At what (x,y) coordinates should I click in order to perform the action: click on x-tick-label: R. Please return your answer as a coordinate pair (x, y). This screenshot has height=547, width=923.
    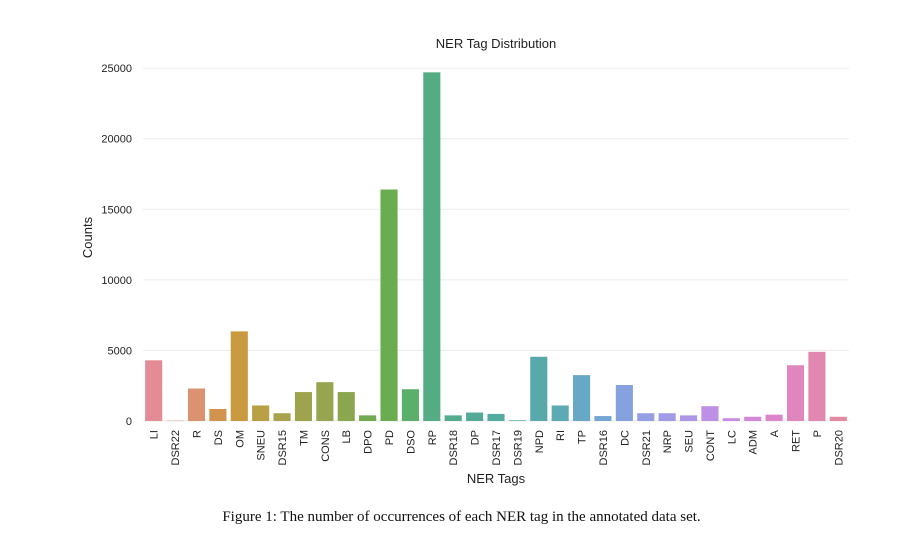
    Looking at the image, I should click on (197, 434).